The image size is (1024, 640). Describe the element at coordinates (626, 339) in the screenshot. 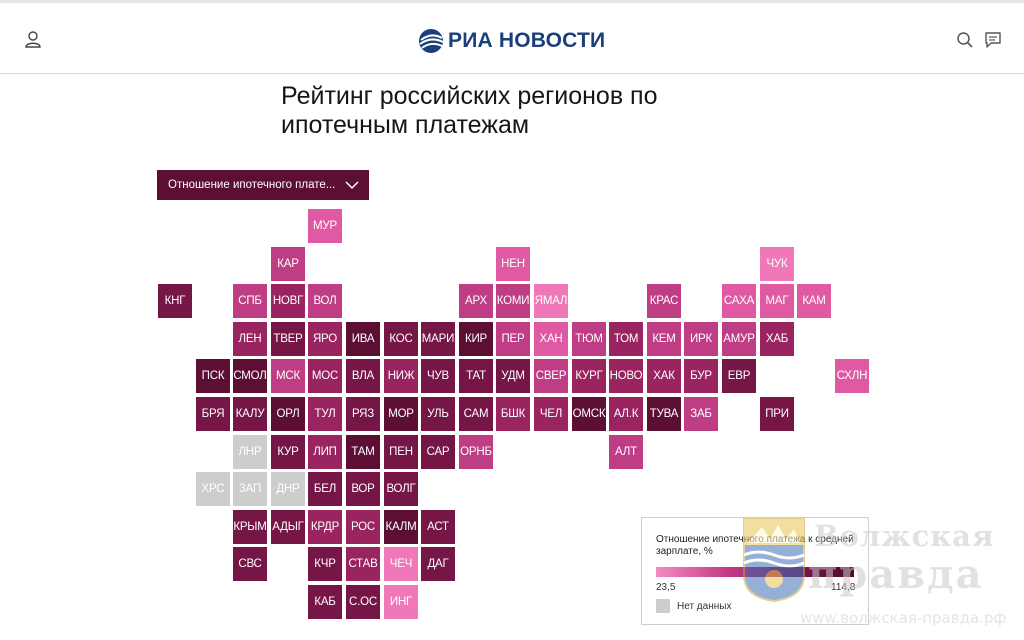

I see `region-tile: ТОМ` at that location.